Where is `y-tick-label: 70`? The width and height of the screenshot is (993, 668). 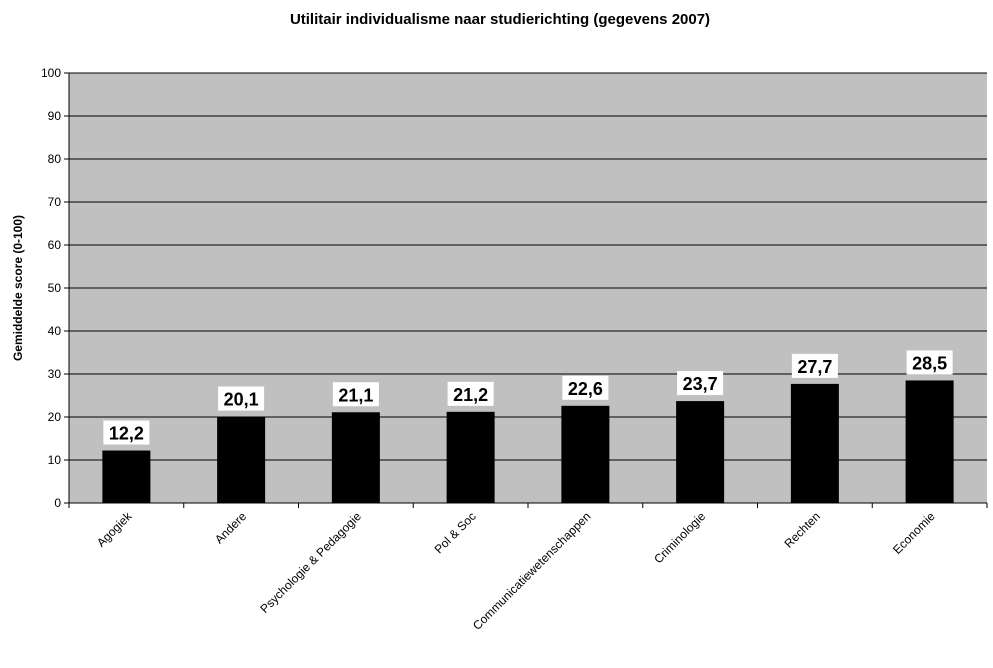 y-tick-label: 70 is located at coordinates (55, 202).